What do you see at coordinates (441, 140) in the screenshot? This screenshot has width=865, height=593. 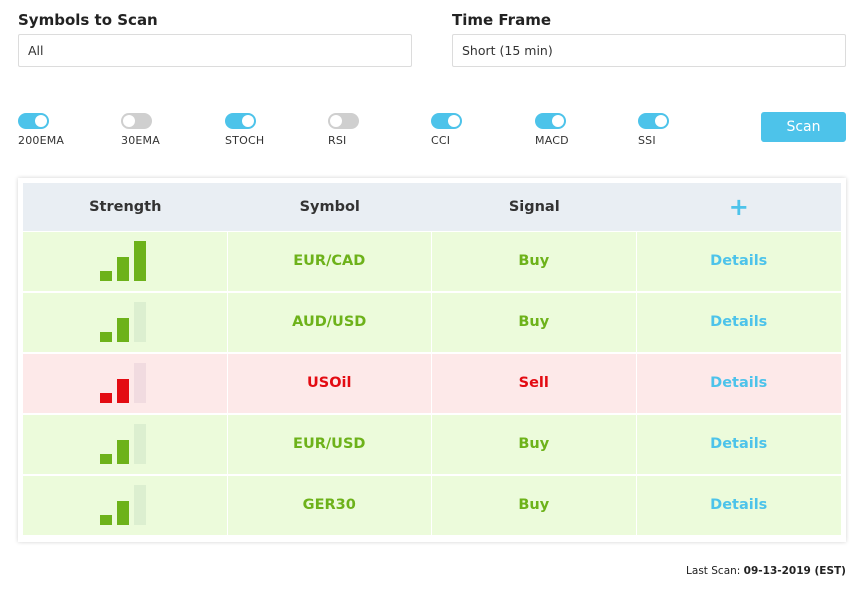 I see `toggle-label: CCI` at bounding box center [441, 140].